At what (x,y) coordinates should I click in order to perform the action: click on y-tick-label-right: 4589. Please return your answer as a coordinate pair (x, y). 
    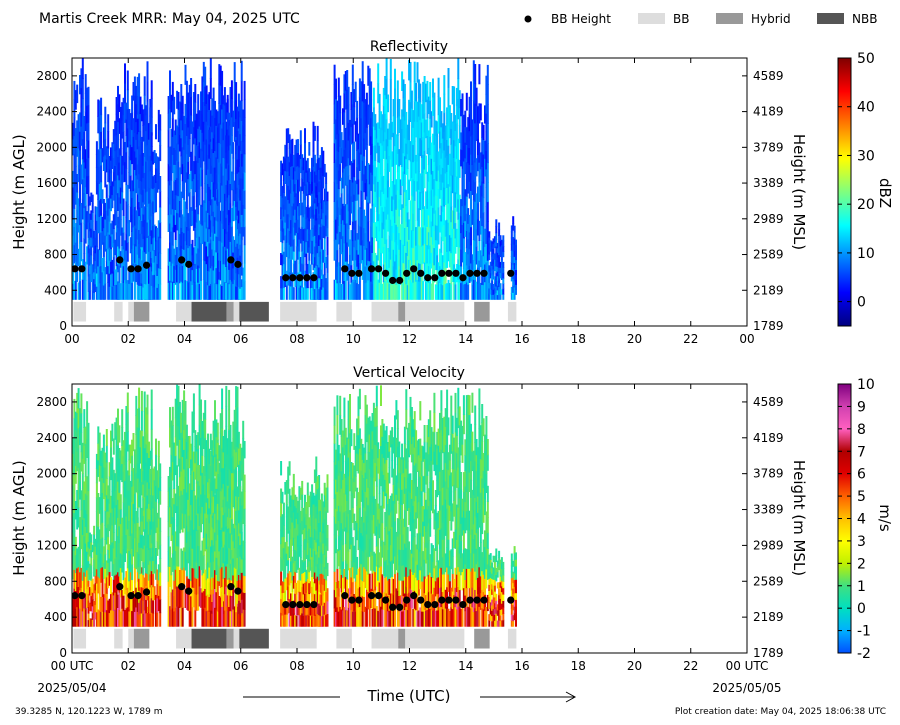
    Looking at the image, I should click on (768, 76).